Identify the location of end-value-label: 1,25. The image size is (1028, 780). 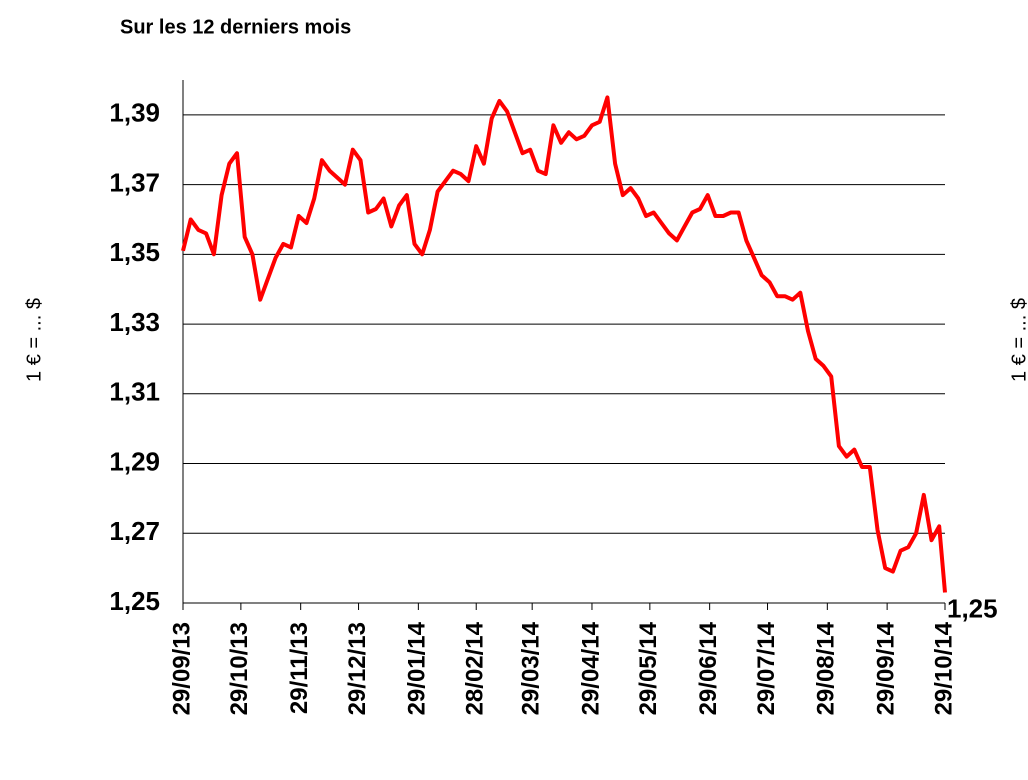
(972, 608).